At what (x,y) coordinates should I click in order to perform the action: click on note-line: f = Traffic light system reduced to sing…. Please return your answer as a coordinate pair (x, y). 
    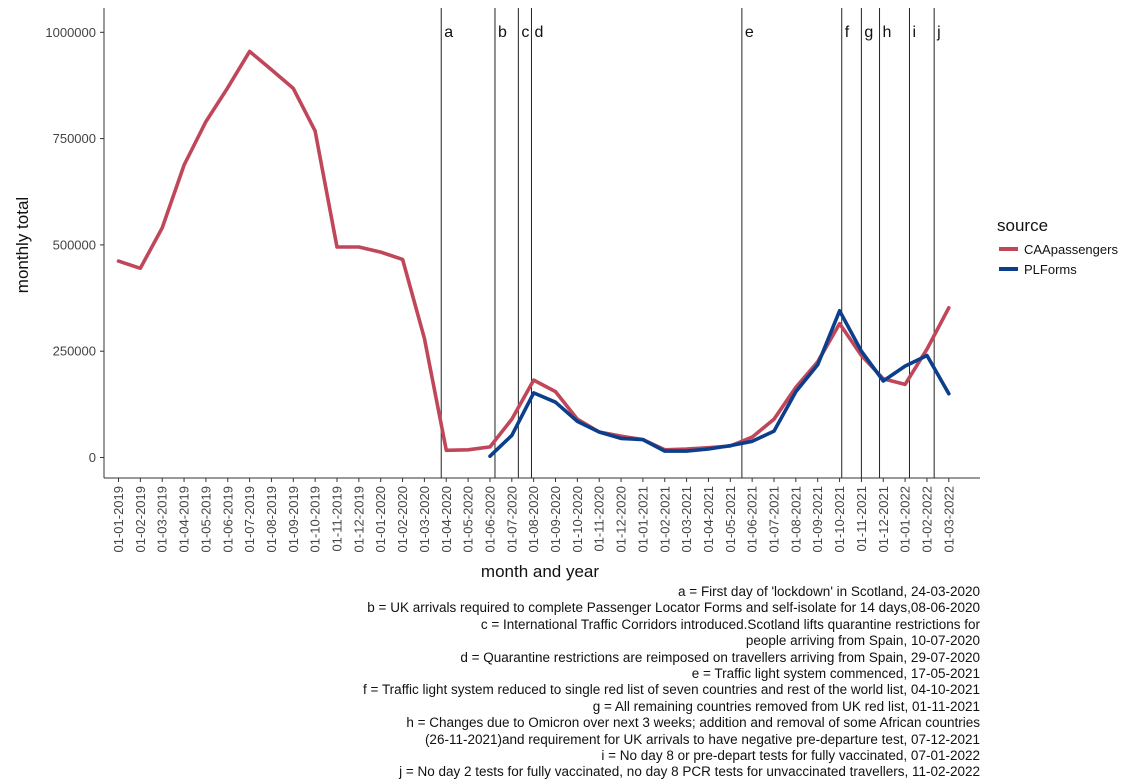
    Looking at the image, I should click on (671, 690).